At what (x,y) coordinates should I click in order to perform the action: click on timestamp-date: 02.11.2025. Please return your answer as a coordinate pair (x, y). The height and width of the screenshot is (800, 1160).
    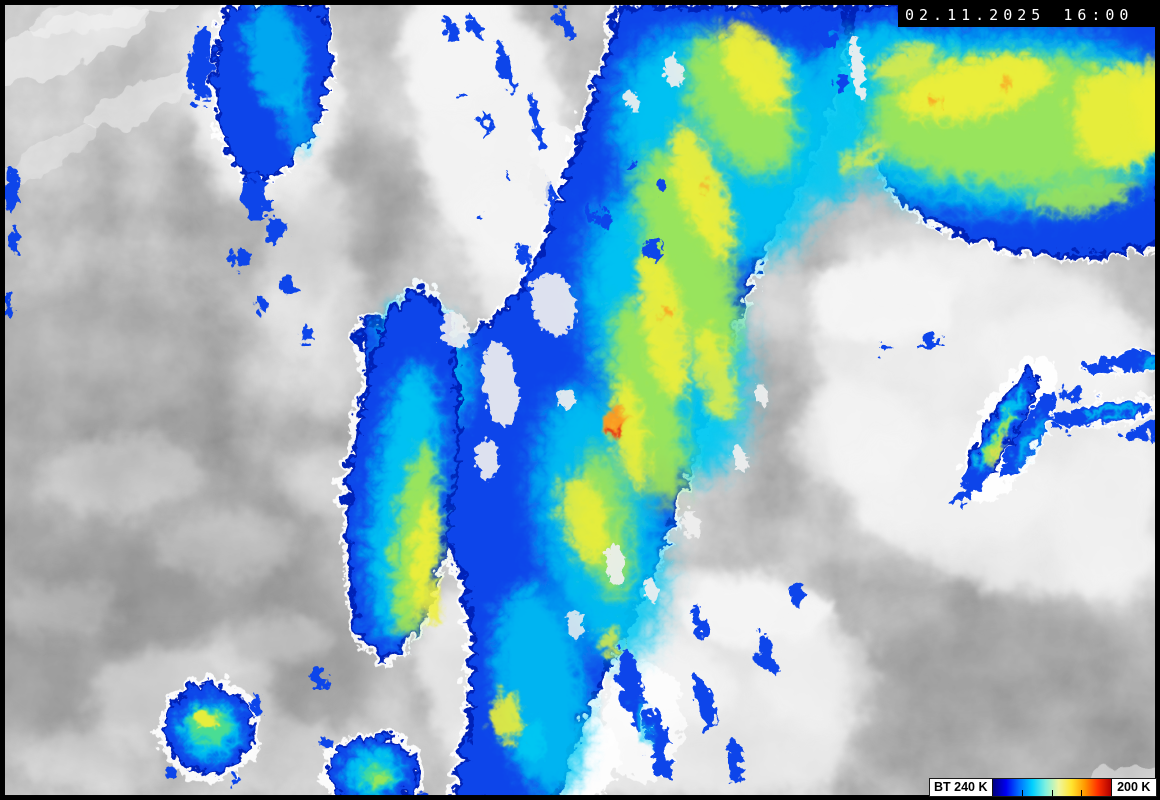
    Looking at the image, I should click on (975, 15).